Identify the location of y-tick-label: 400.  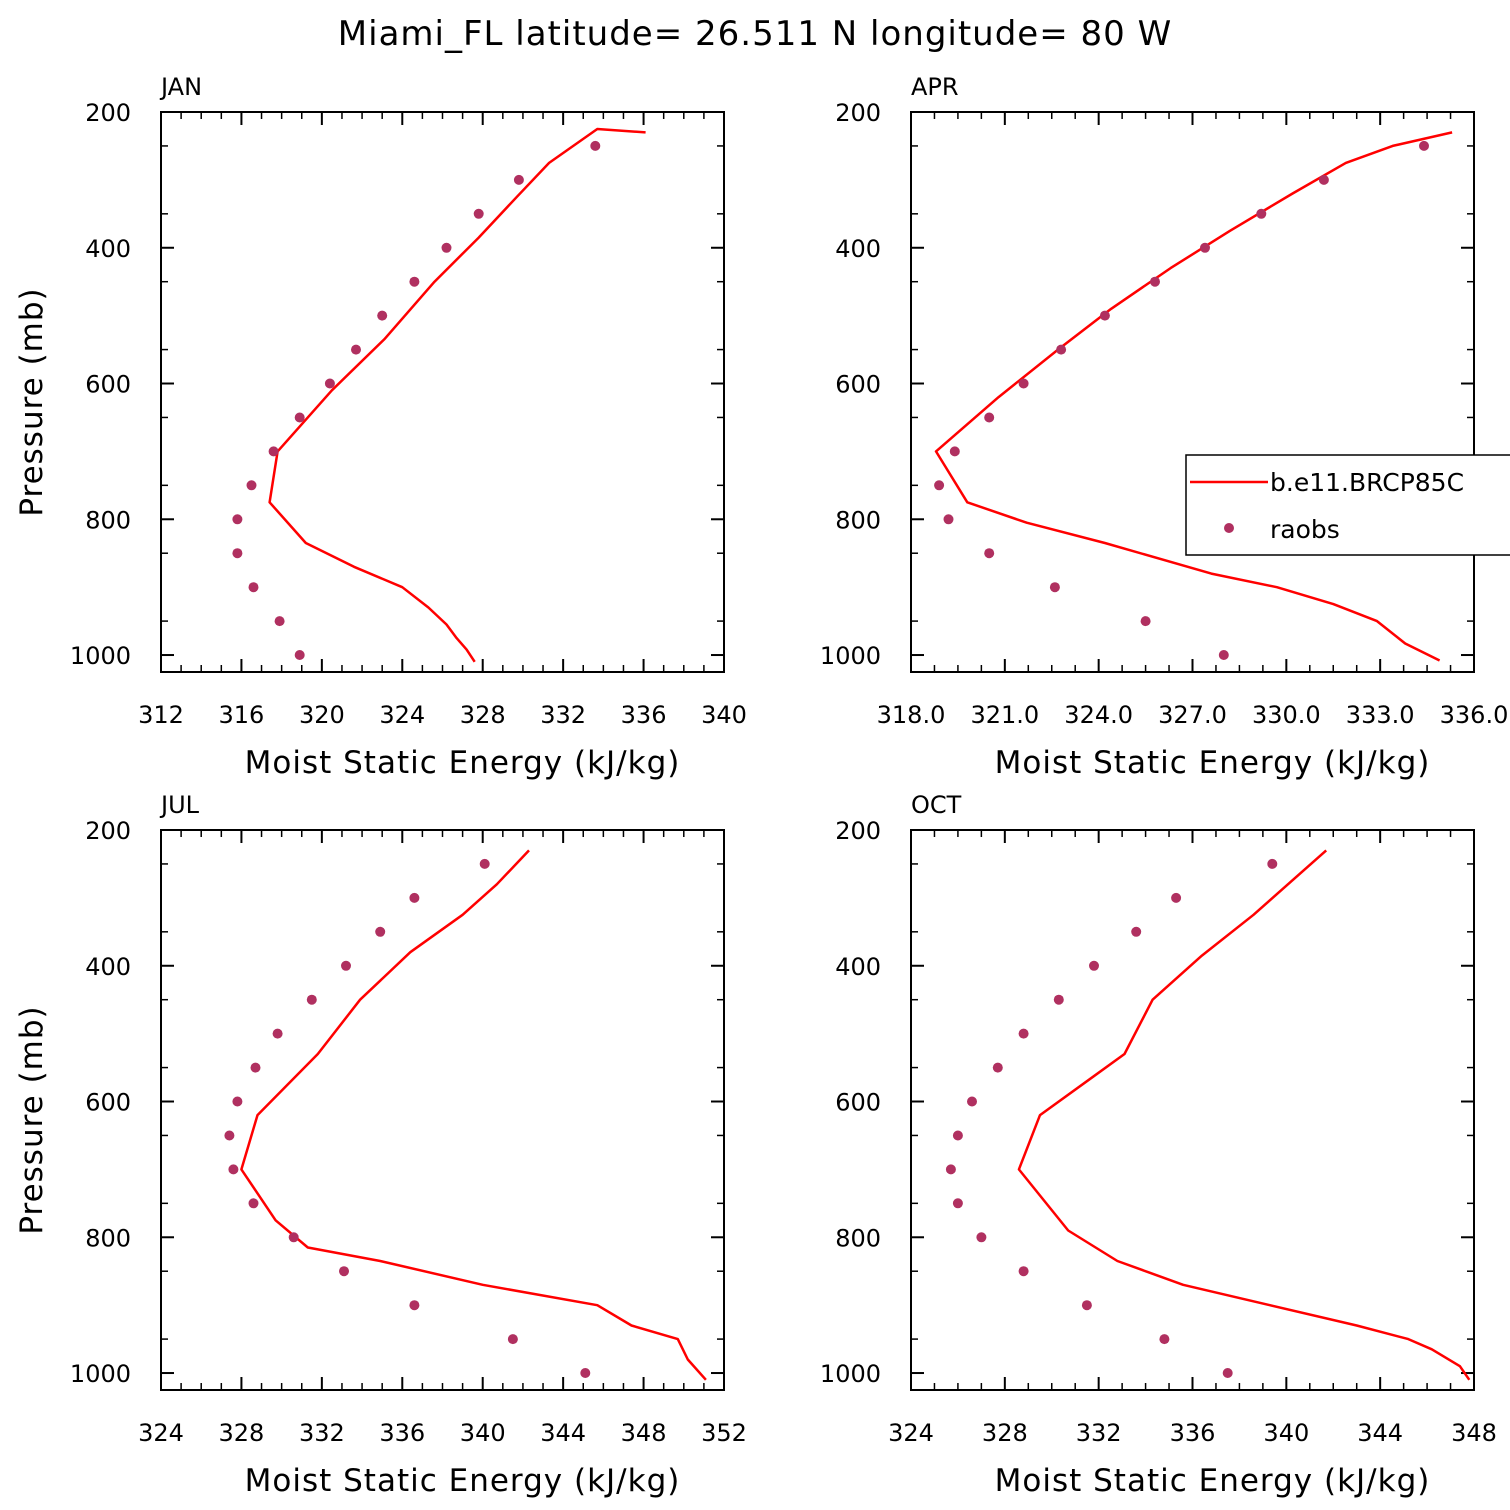
(858, 967).